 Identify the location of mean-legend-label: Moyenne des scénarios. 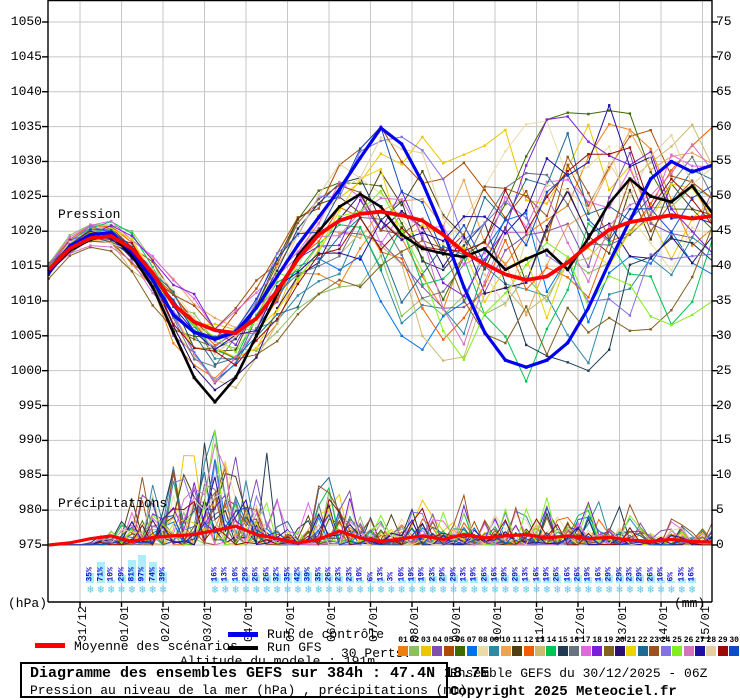
(156, 646).